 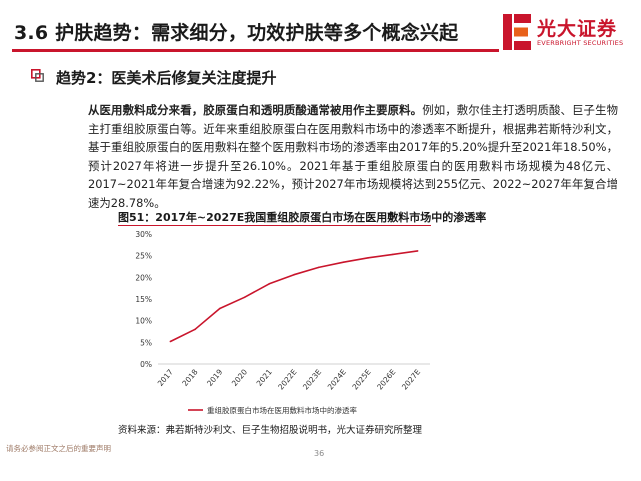 What do you see at coordinates (270, 430) in the screenshot?
I see `figure-source: 资料来源：弗若斯特沙利文、巨子生物招股说明书，光大证券研究所整理` at bounding box center [270, 430].